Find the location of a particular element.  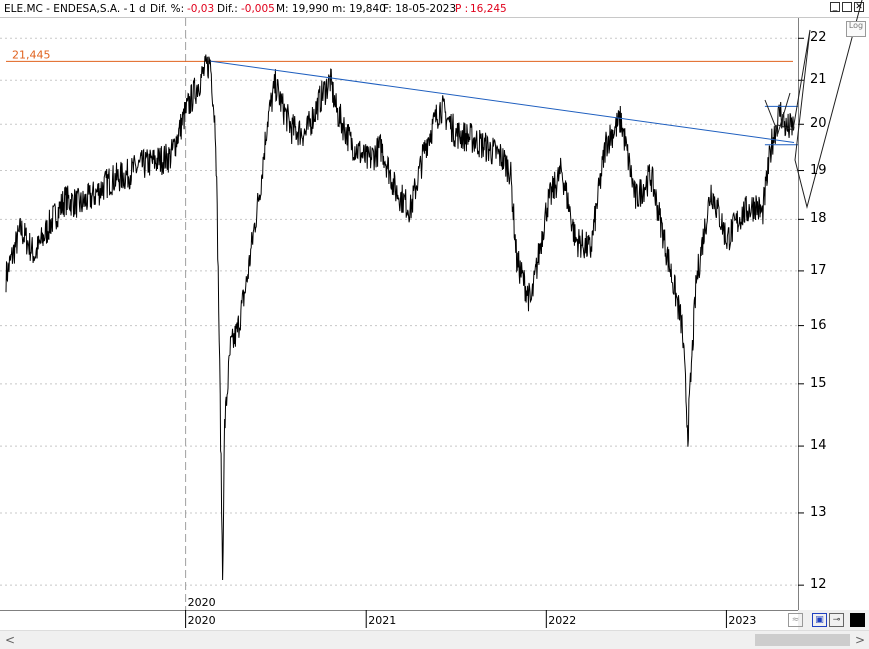

projection-drawing is located at coordinates (820, 104).